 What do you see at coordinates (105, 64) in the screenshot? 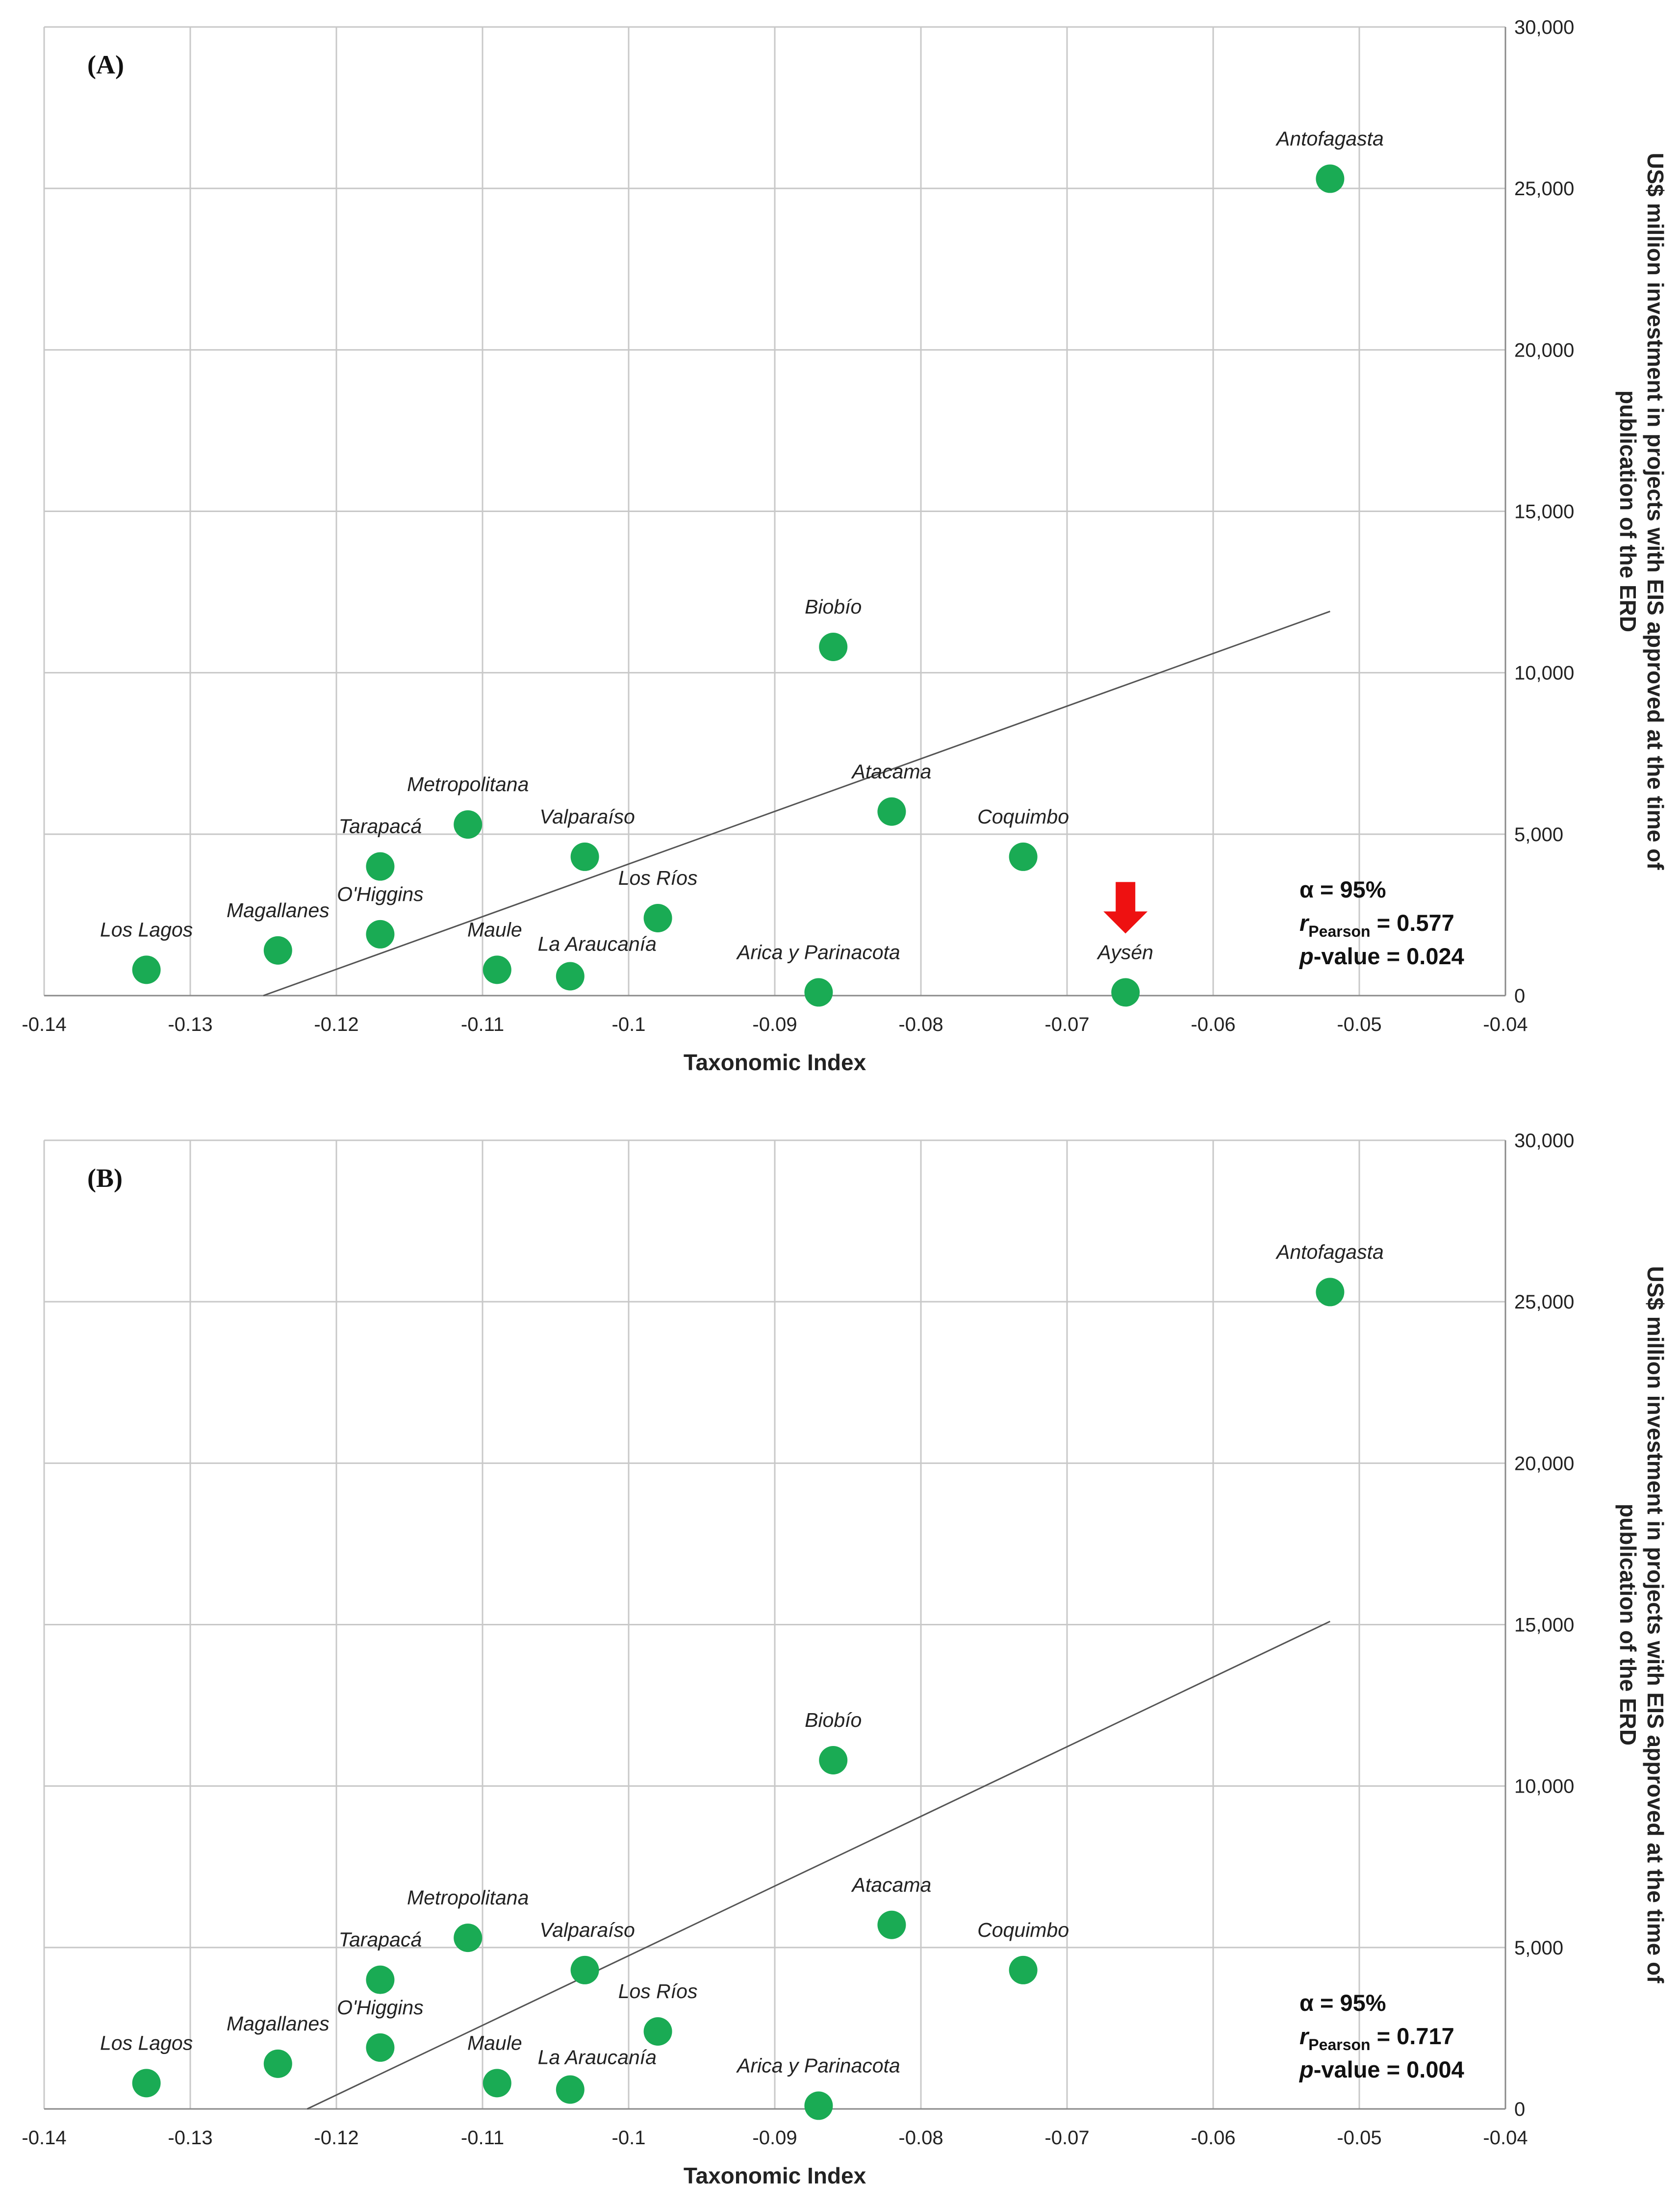
I see `panel-label: (A)` at bounding box center [105, 64].